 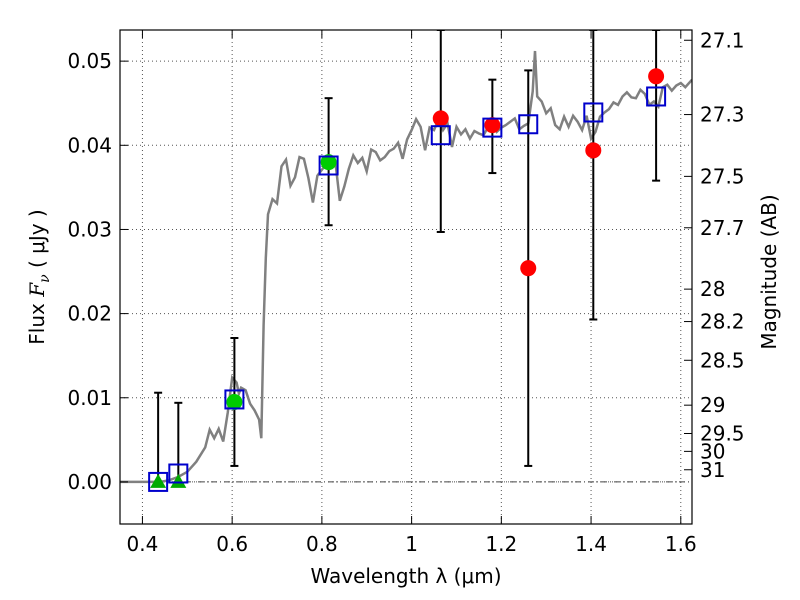 I want to click on magnitude-axis-title: Magnitude (AB), so click(x=769, y=271).